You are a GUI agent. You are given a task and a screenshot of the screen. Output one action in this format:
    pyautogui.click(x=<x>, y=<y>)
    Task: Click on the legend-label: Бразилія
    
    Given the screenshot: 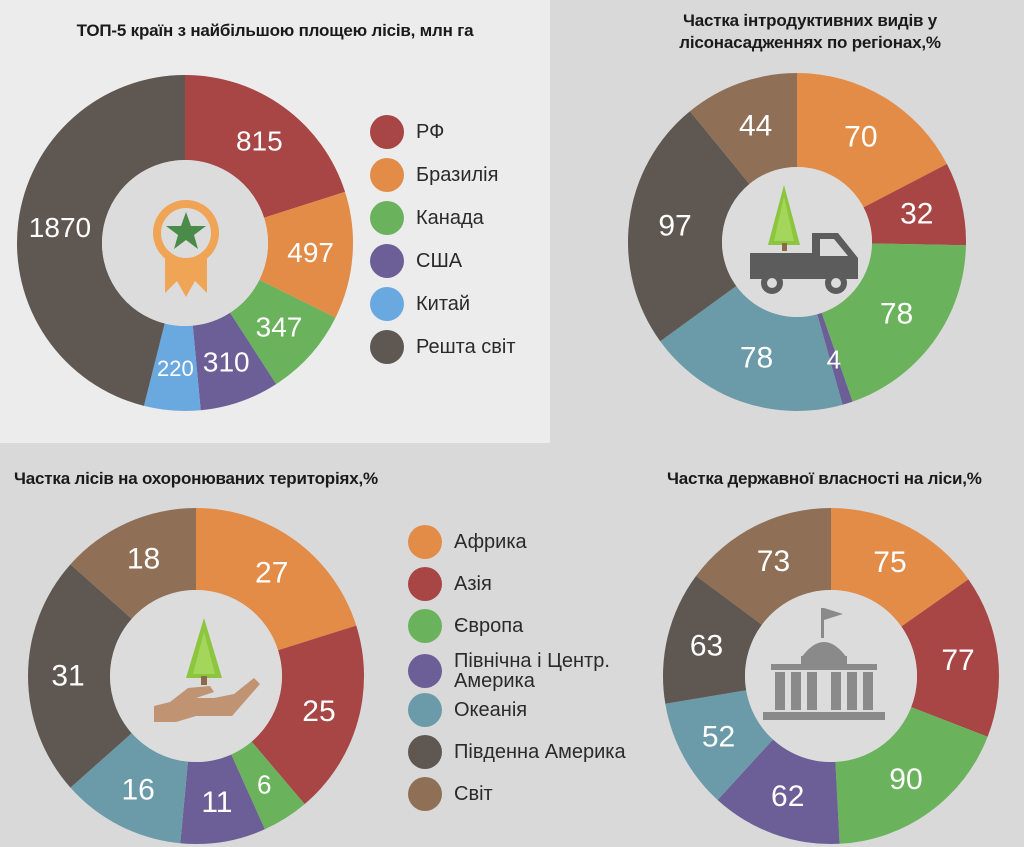 What is the action you would take?
    pyautogui.click(x=457, y=175)
    